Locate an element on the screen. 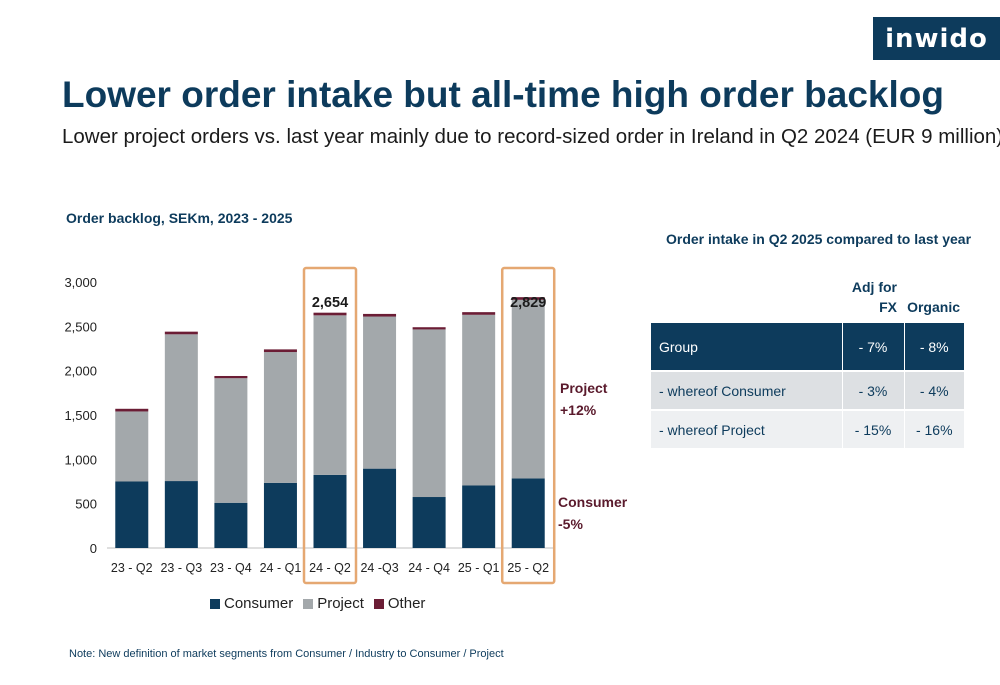 This screenshot has height=685, width=1000. x-tick-label: 23 - Q3 is located at coordinates (181, 568).